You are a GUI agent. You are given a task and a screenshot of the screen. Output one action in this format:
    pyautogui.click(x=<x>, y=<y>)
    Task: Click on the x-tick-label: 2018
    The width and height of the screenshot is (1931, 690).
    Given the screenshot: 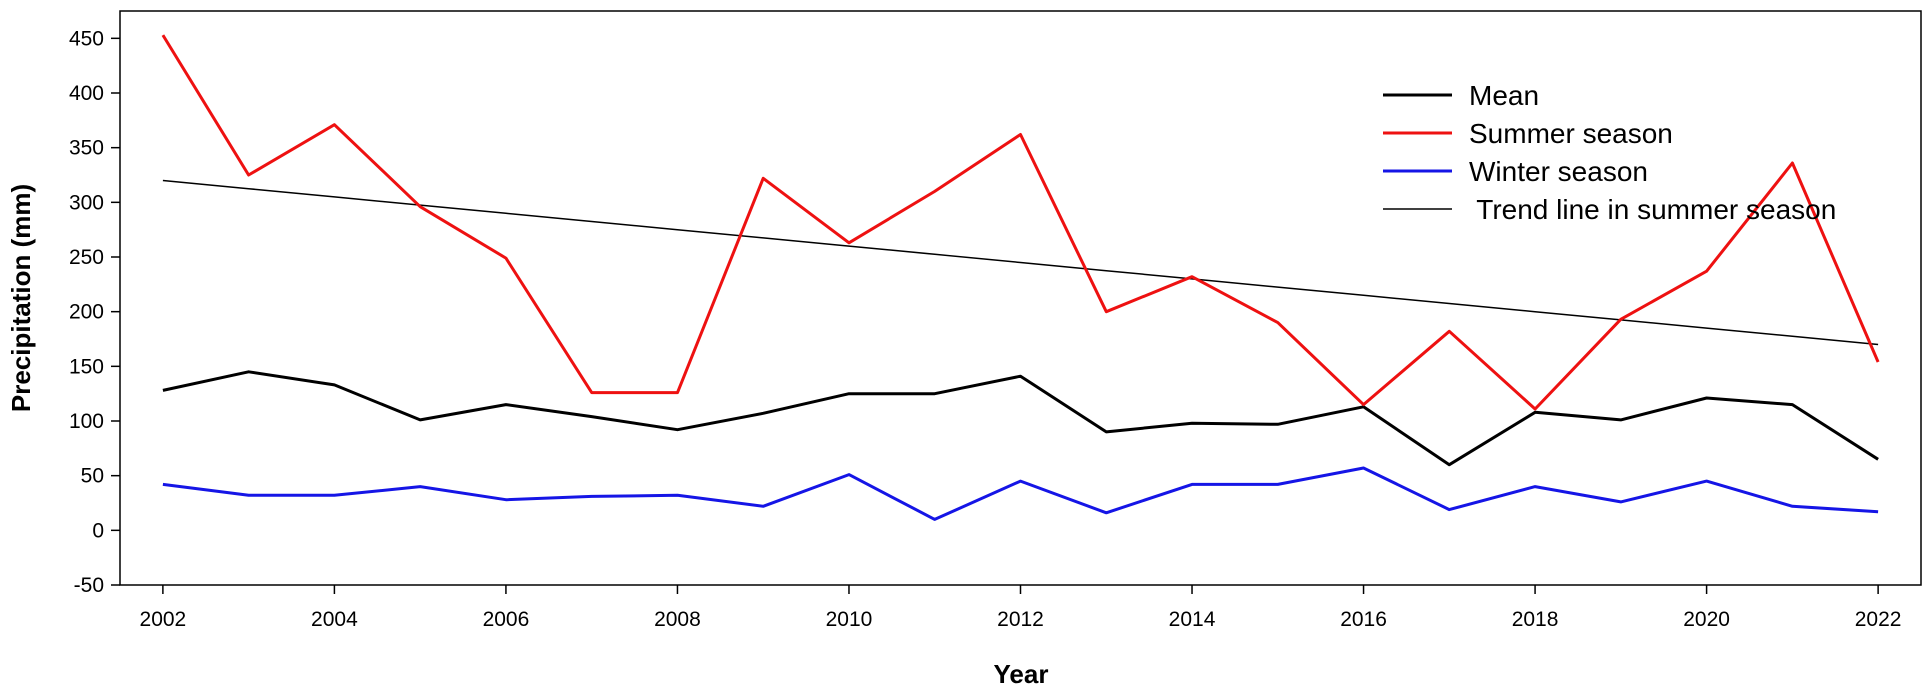 What is the action you would take?
    pyautogui.click(x=1535, y=619)
    